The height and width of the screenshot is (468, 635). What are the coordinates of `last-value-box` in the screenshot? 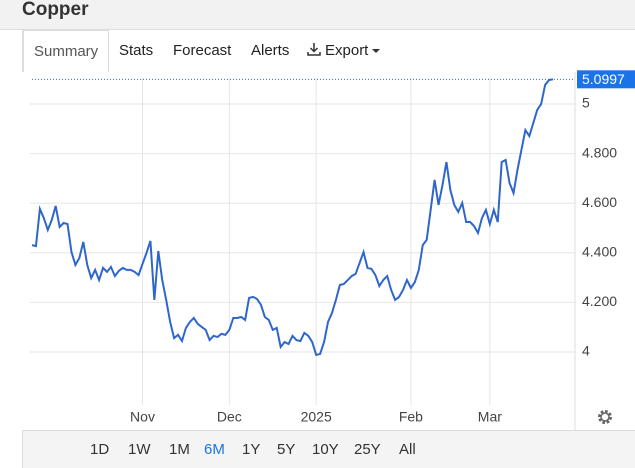 It's located at (606, 79).